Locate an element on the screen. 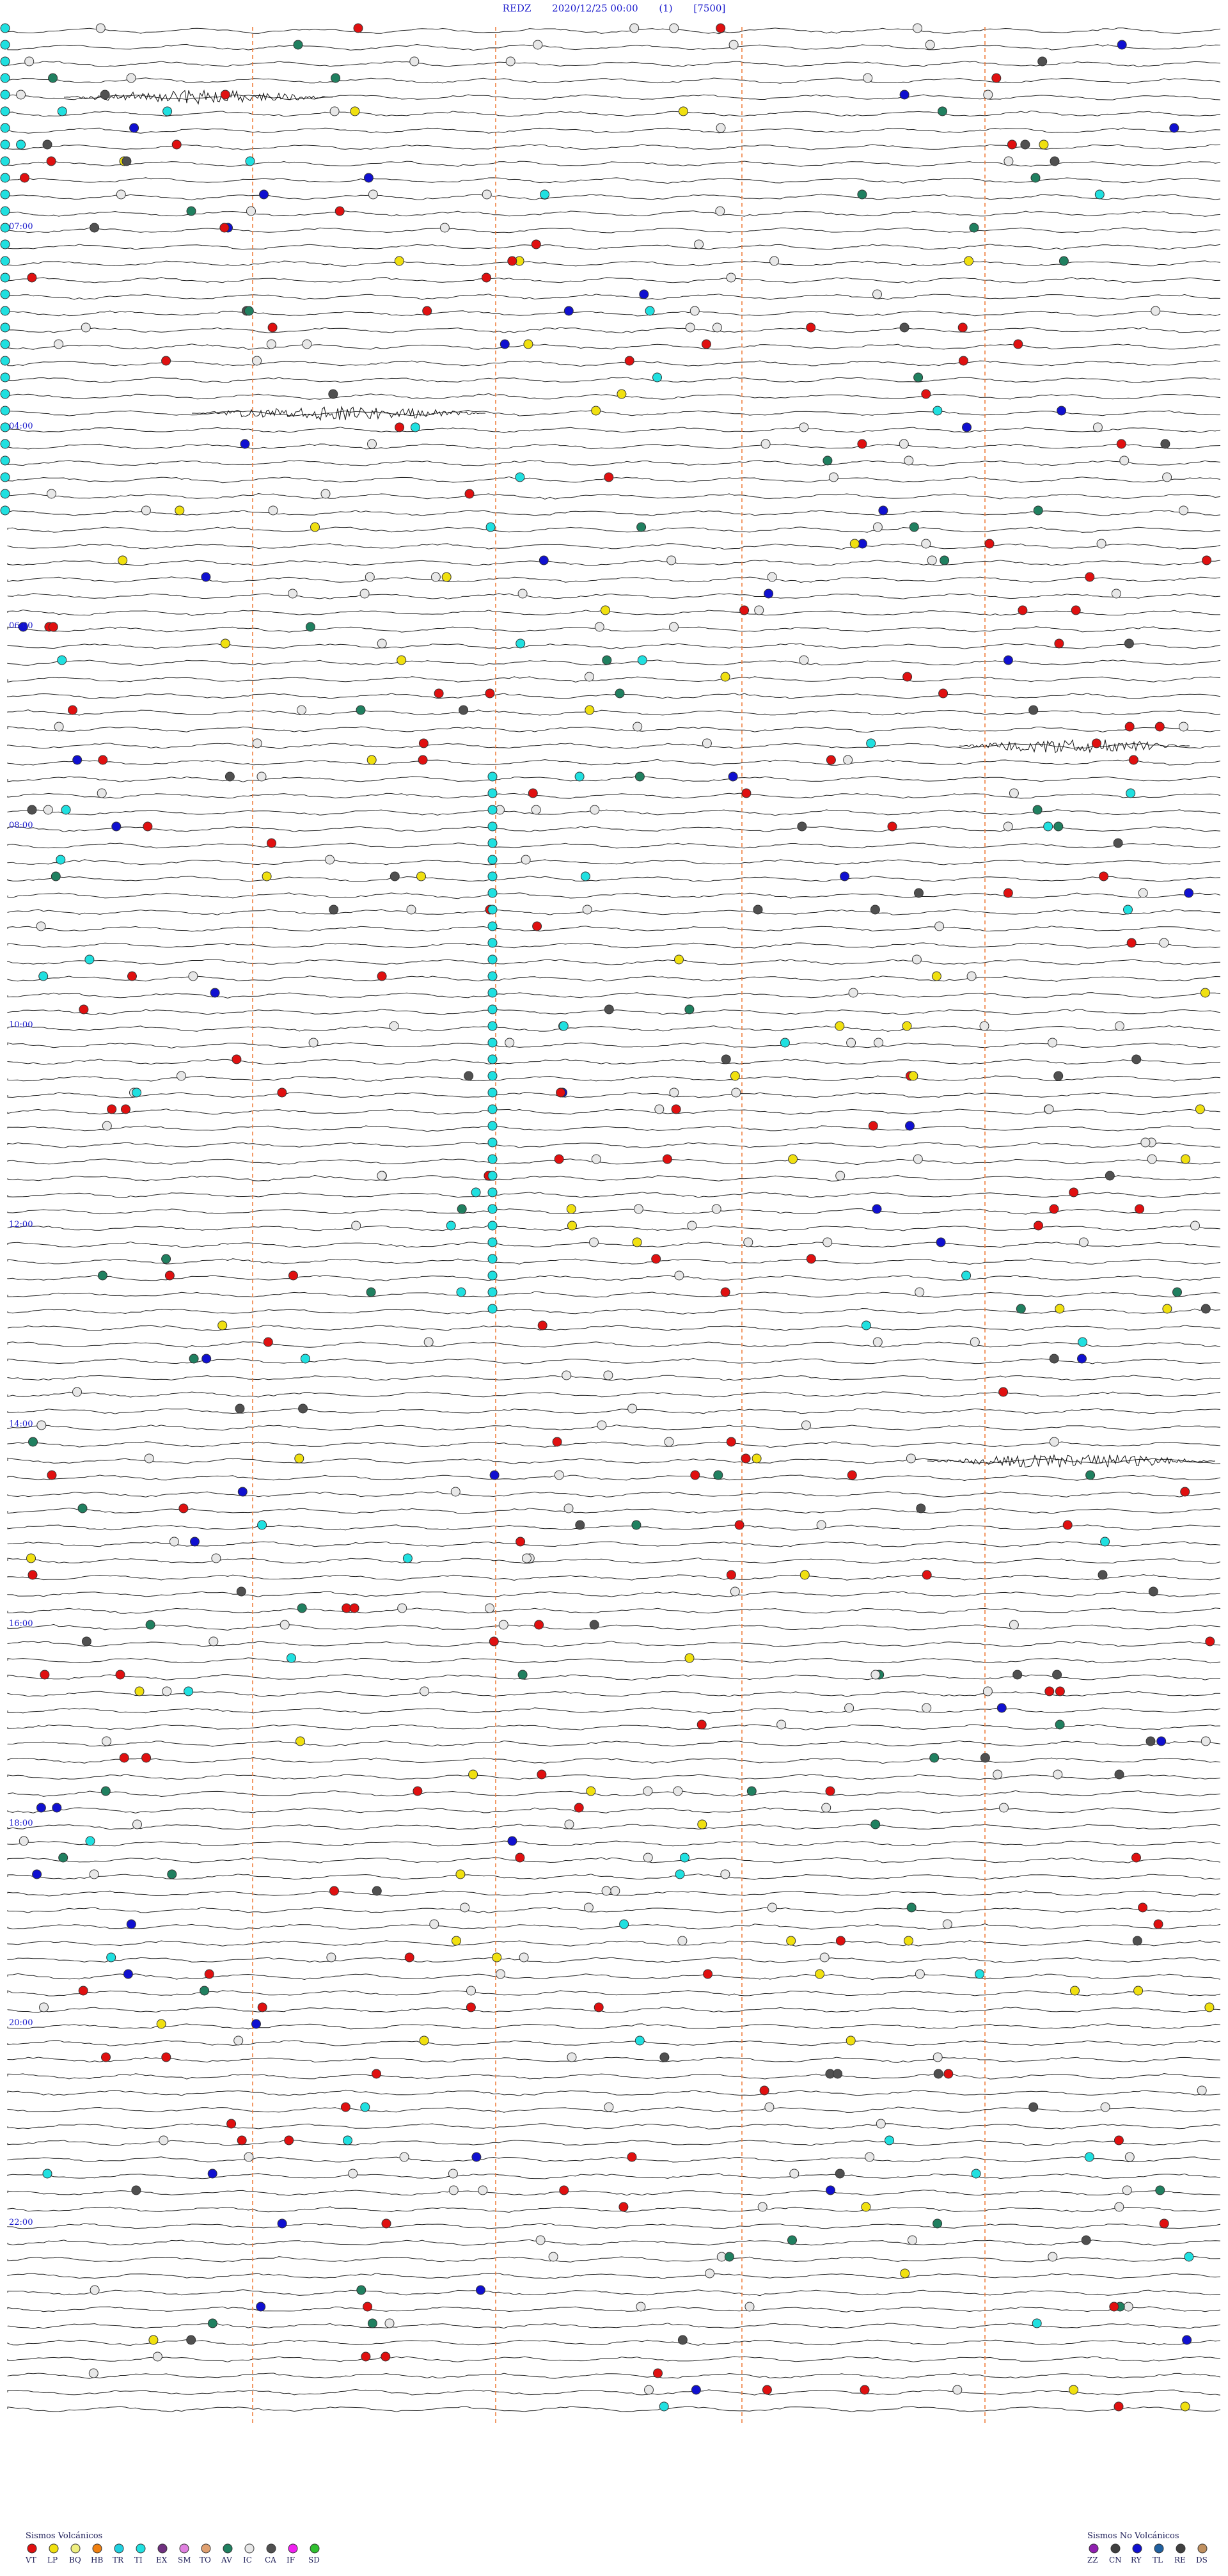 This screenshot has height=2576, width=1228. hour-label: 12:00 is located at coordinates (21, 1224).